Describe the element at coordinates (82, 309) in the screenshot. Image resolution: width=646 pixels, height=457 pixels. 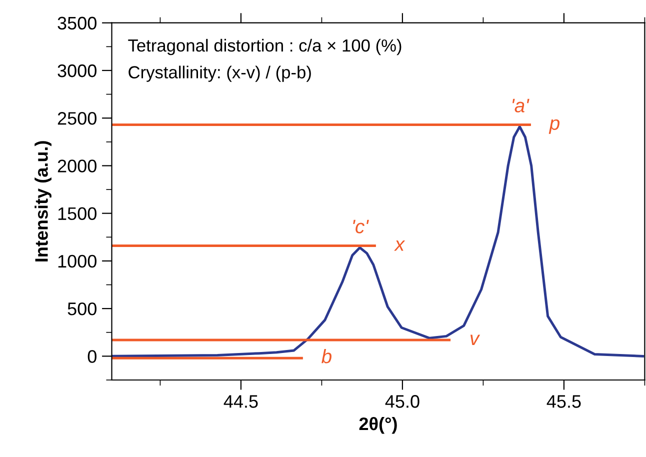
I see `y-tick-label: 500` at that location.